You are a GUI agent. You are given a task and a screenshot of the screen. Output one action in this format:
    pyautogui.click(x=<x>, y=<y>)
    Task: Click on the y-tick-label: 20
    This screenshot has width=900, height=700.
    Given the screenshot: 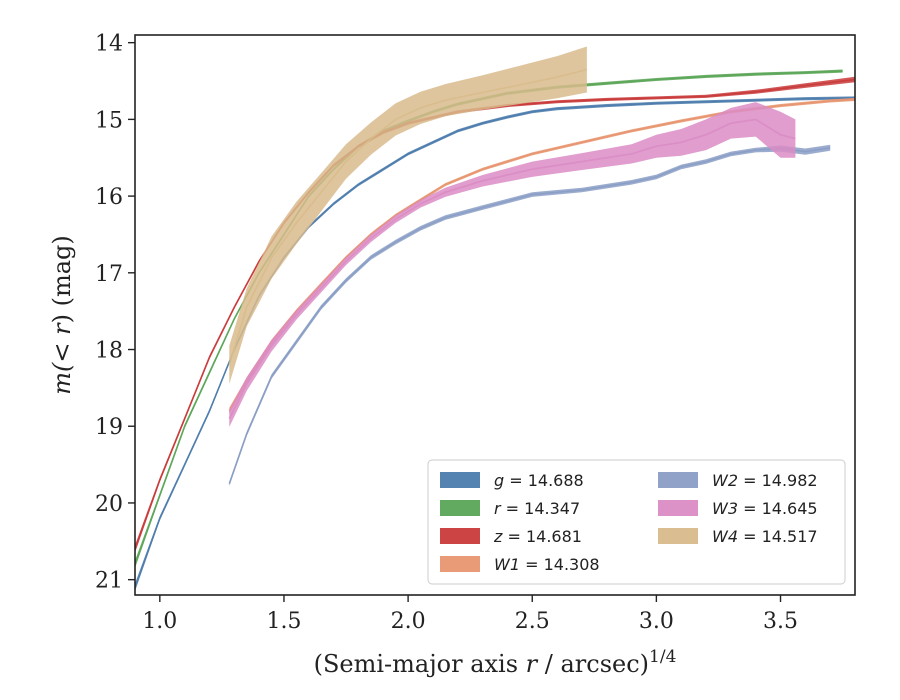 What is the action you would take?
    pyautogui.click(x=109, y=504)
    